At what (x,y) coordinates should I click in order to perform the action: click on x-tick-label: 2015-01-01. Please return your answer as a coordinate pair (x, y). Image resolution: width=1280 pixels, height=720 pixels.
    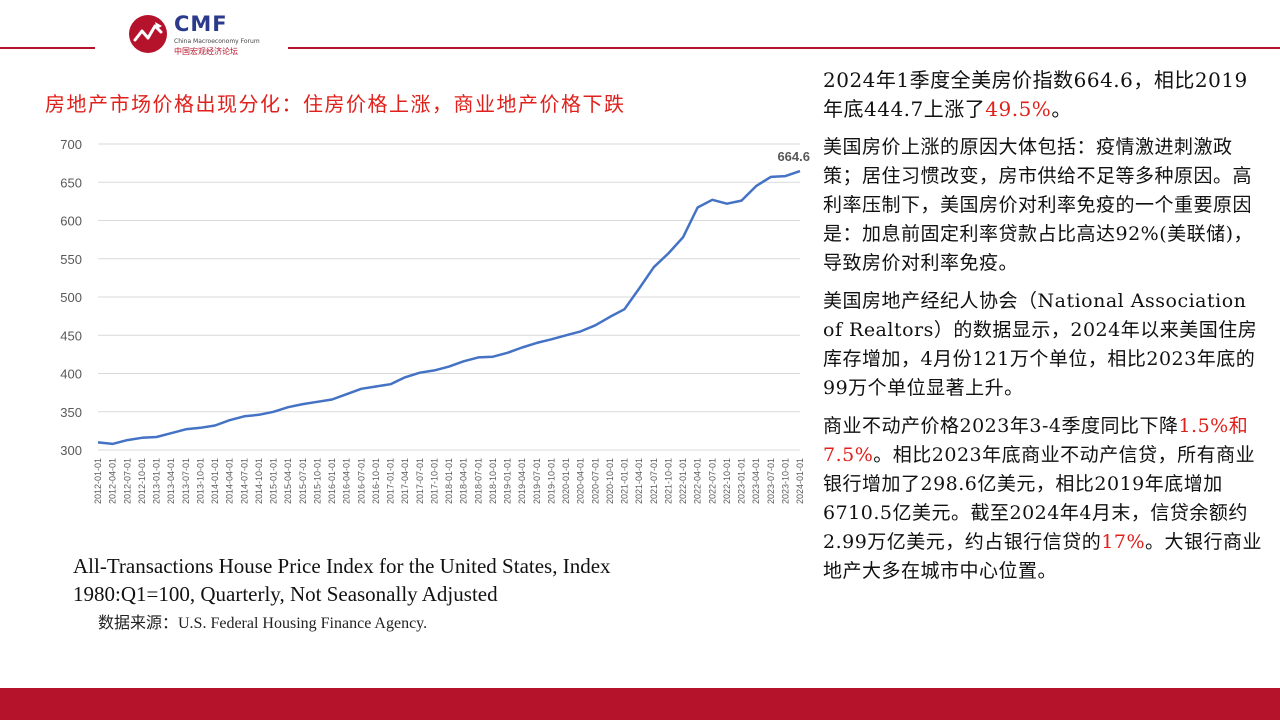
    Looking at the image, I should click on (274, 481).